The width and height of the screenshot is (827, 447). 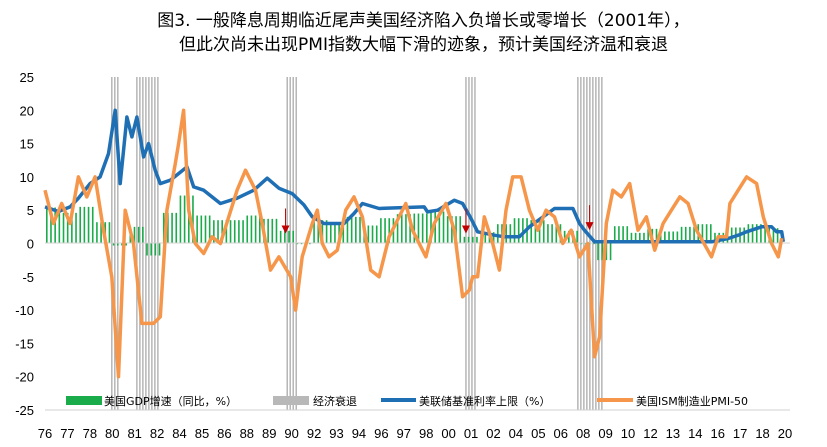 What do you see at coordinates (437, 219) in the screenshot?
I see `arrows` at bounding box center [437, 219].